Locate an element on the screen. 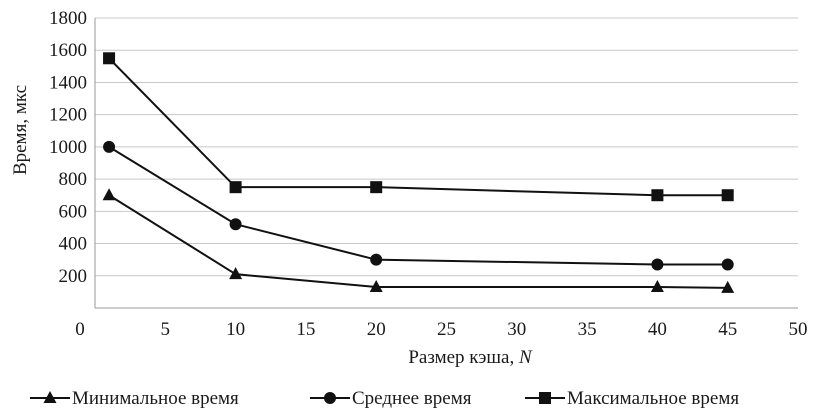 This screenshot has width=820, height=414. x-tick-label: 20 is located at coordinates (376, 329).